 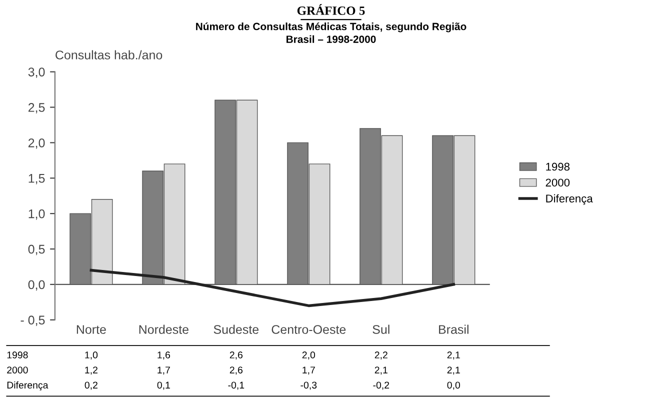 I want to click on x-tick-label: Norte, so click(x=91, y=329).